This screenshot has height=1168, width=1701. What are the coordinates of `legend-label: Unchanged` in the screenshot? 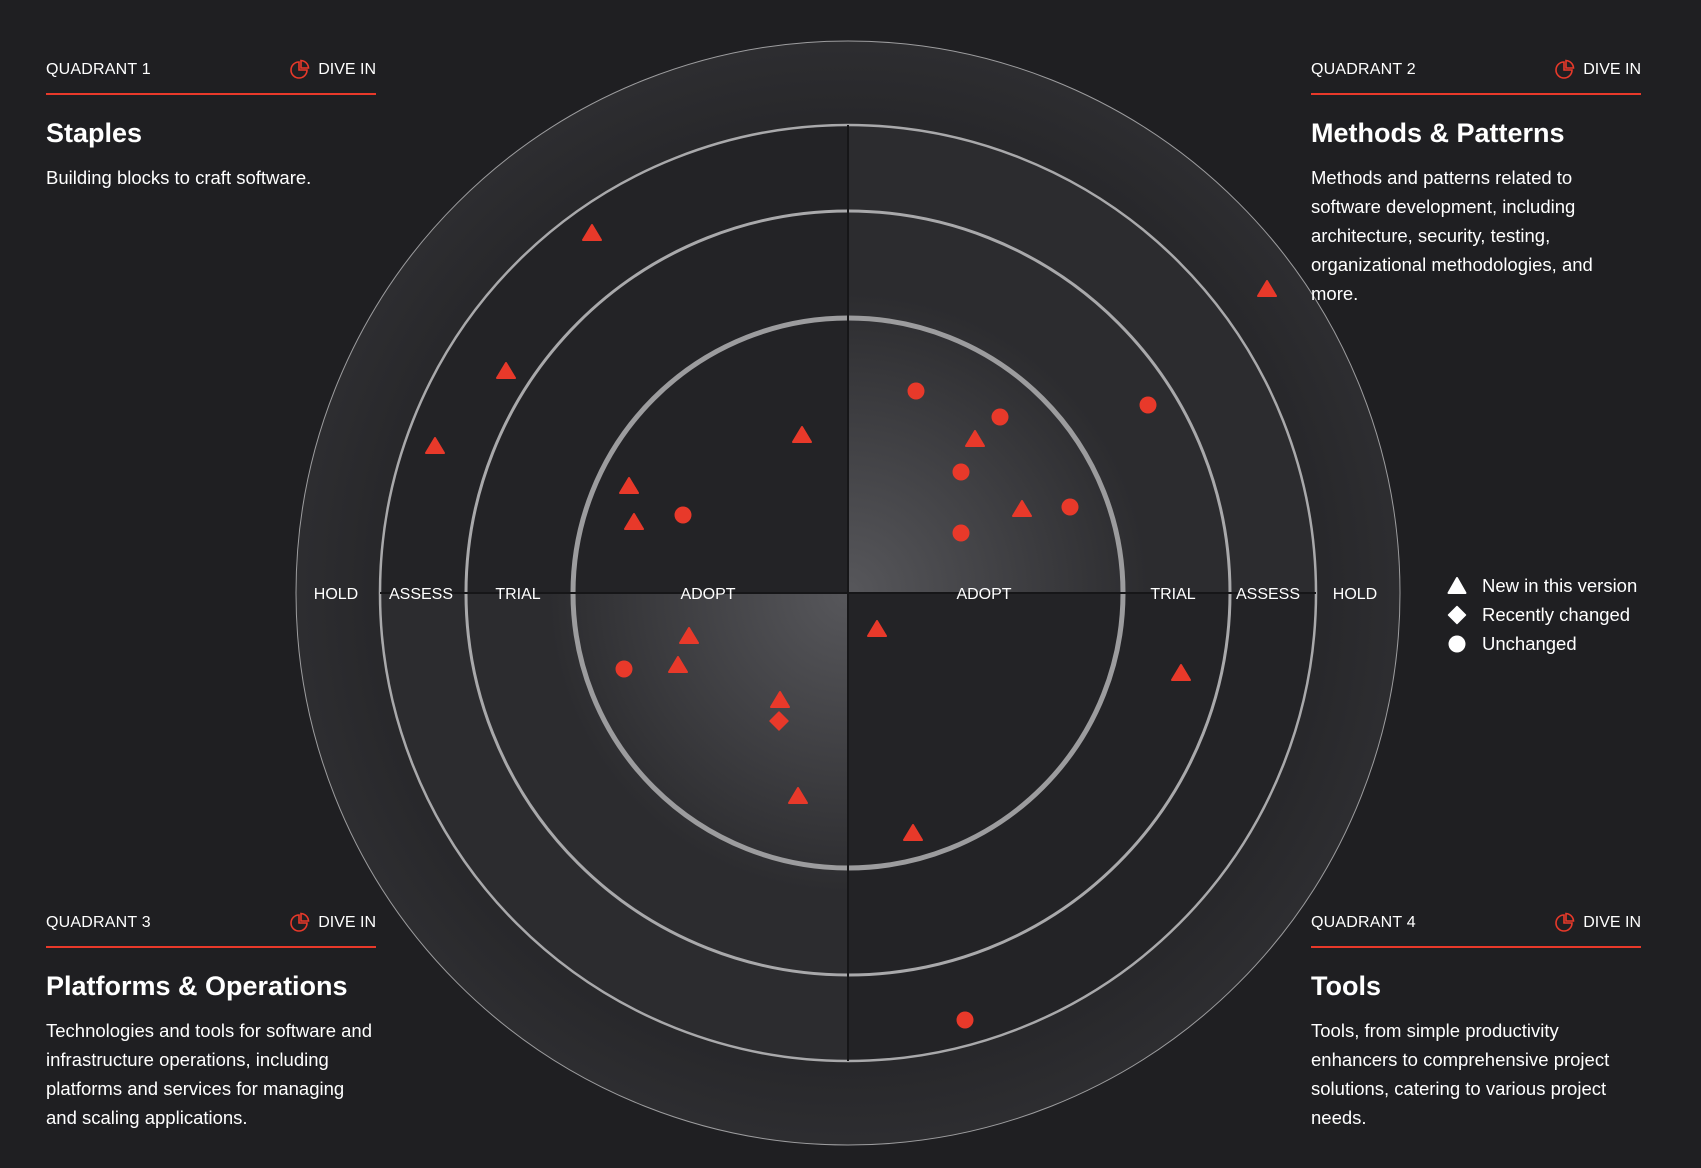 It's located at (1529, 643).